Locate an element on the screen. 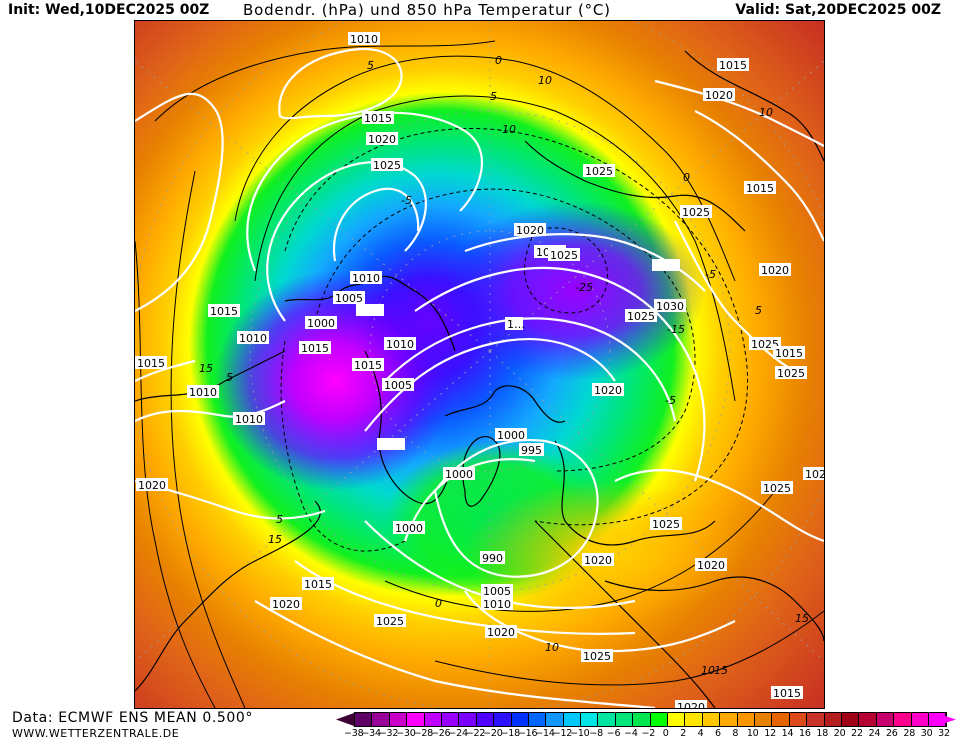 The width and height of the screenshot is (959, 741). legend-tick: −8 is located at coordinates (596, 733).